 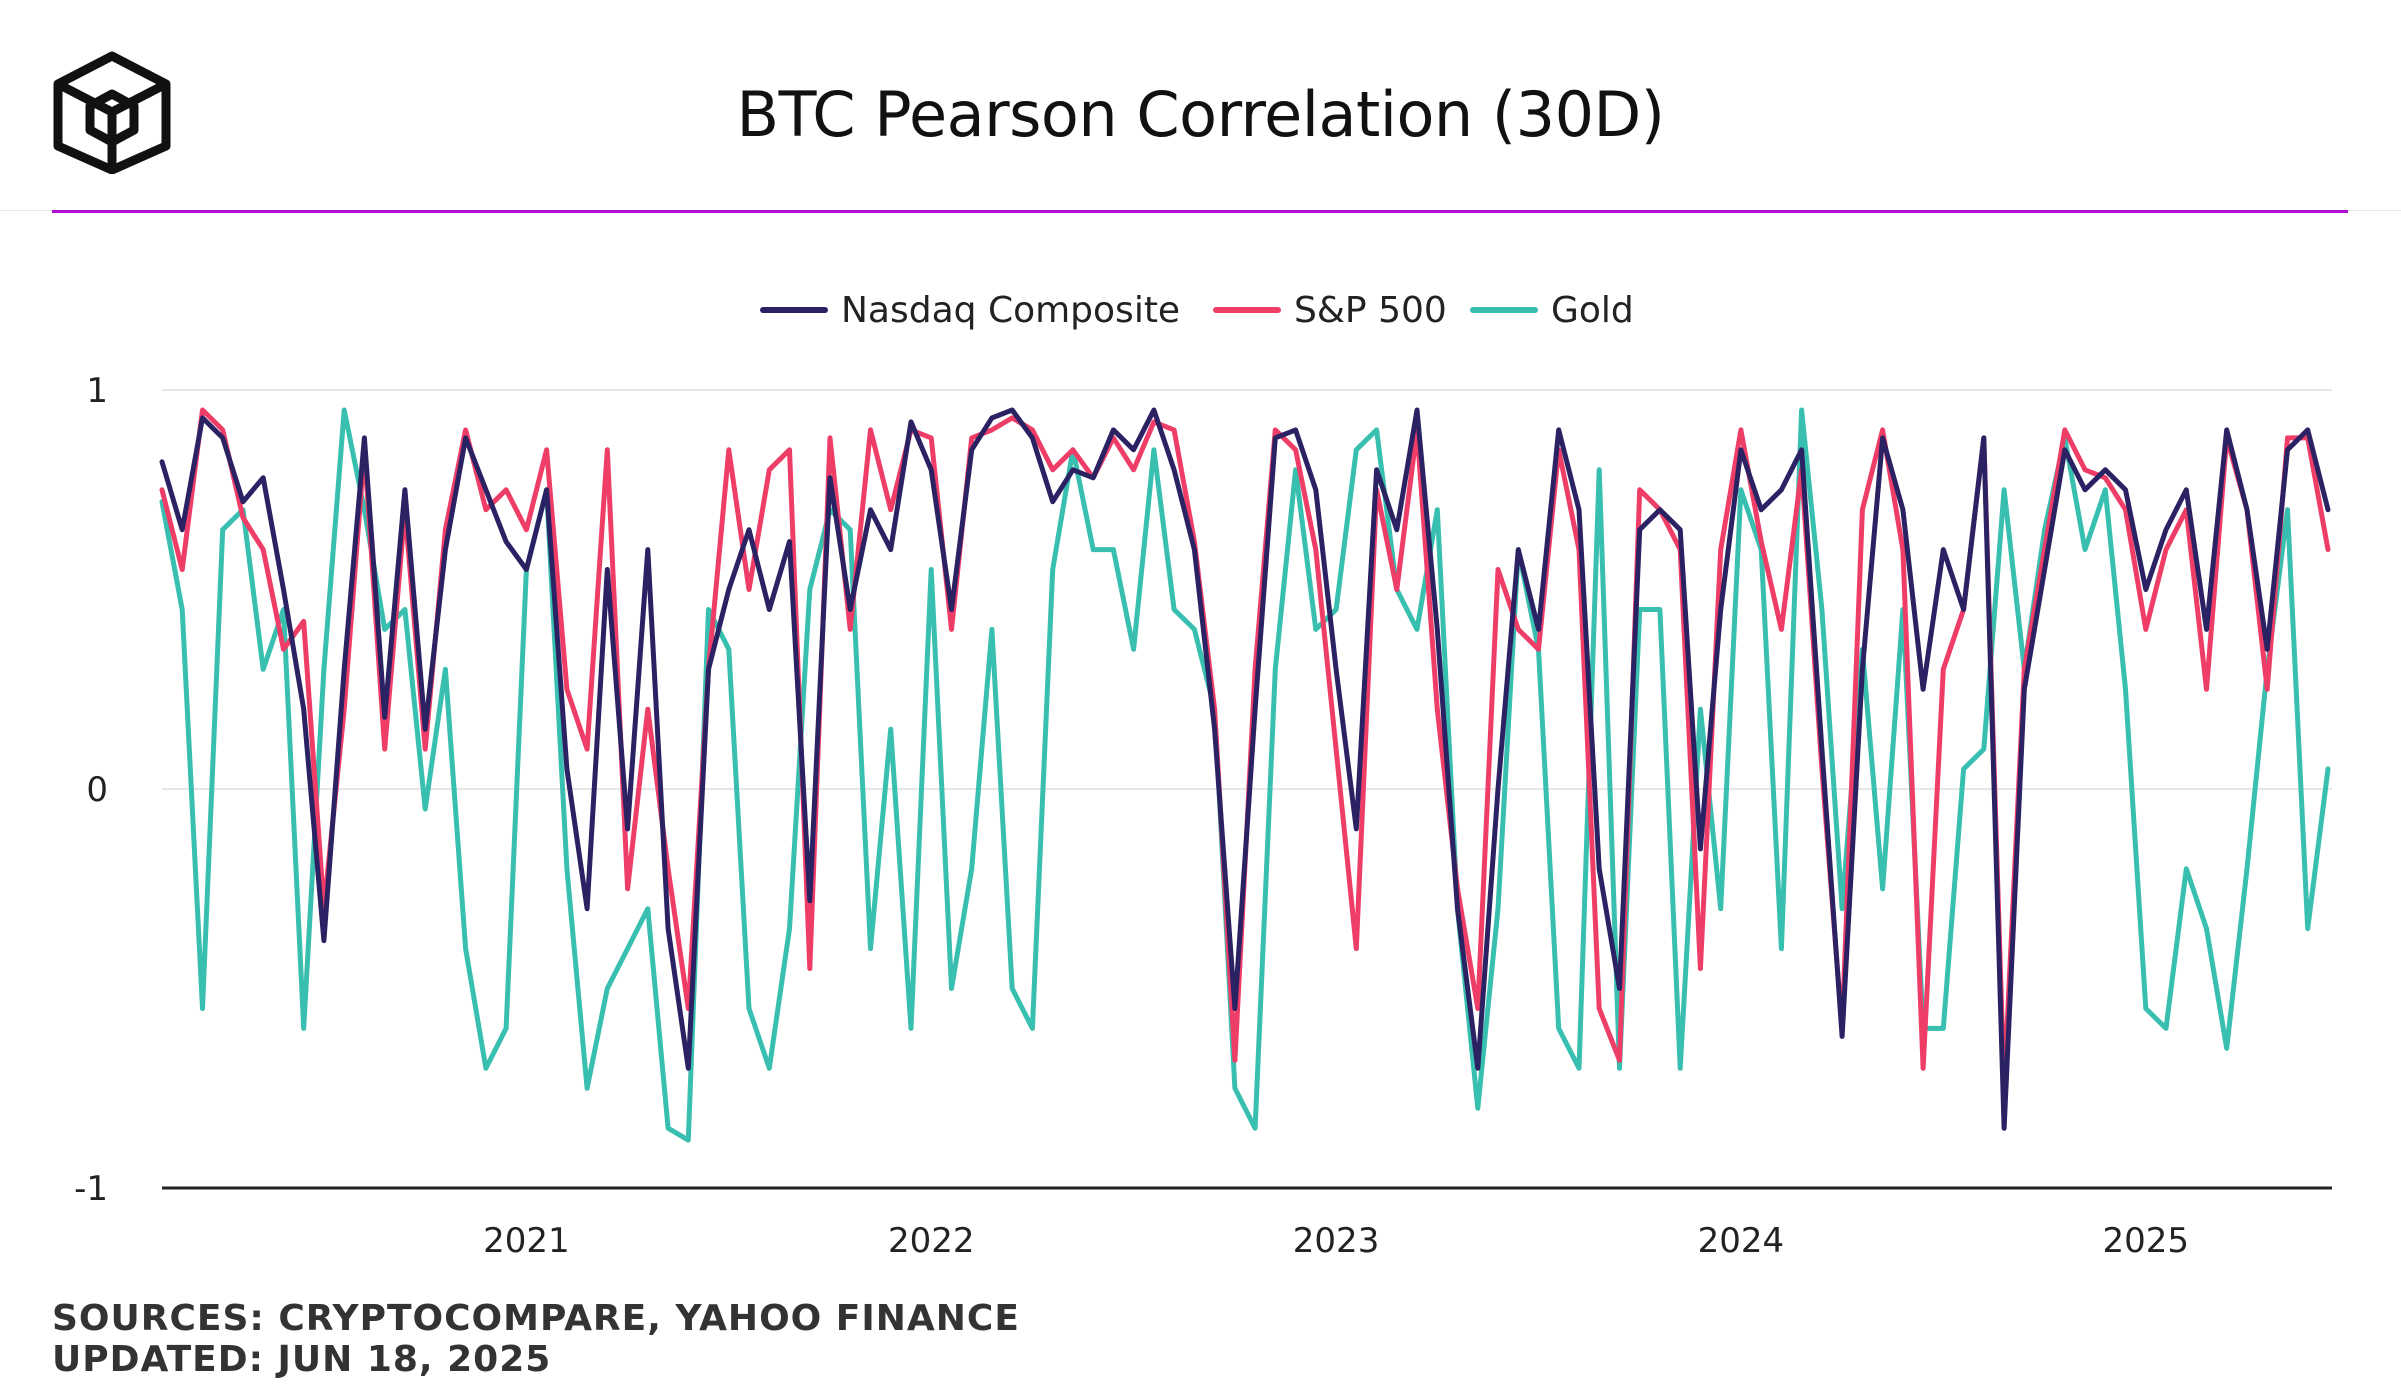 What do you see at coordinates (112, 112) in the screenshot?
I see `logo-cube-icon` at bounding box center [112, 112].